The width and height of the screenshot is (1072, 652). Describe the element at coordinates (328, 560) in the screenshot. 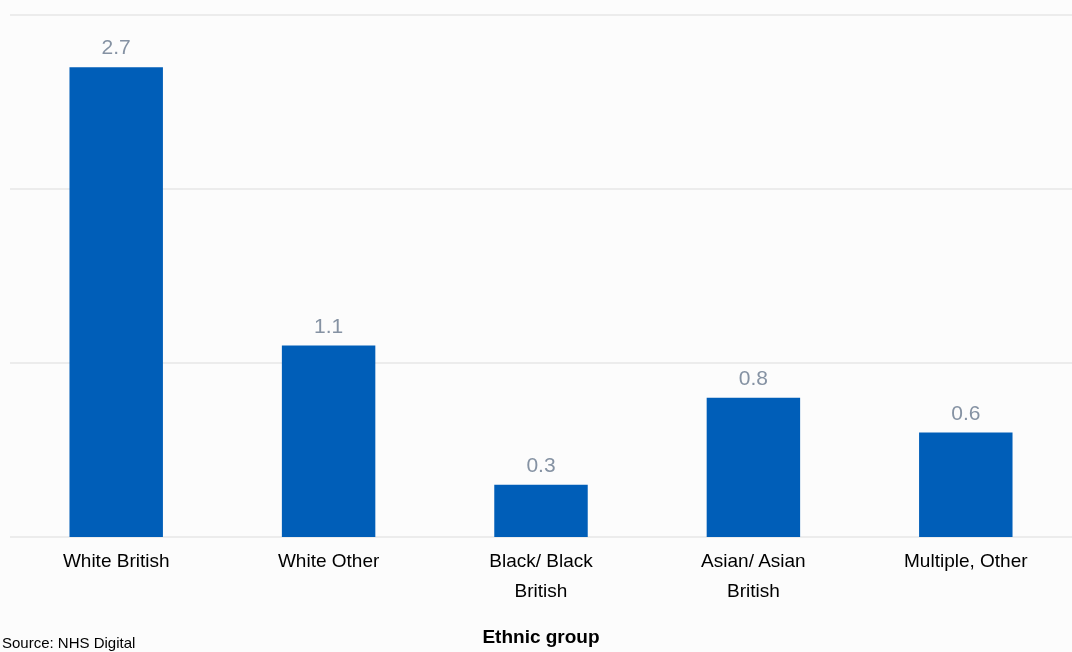

I see `x-tick-label: White Other` at that location.